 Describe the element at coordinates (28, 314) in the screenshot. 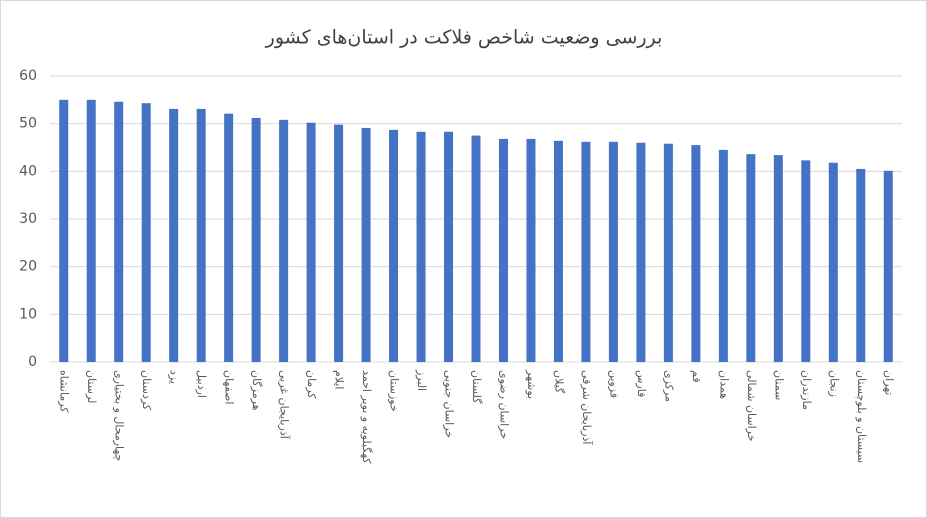

I see `y-tick-label: 10` at that location.